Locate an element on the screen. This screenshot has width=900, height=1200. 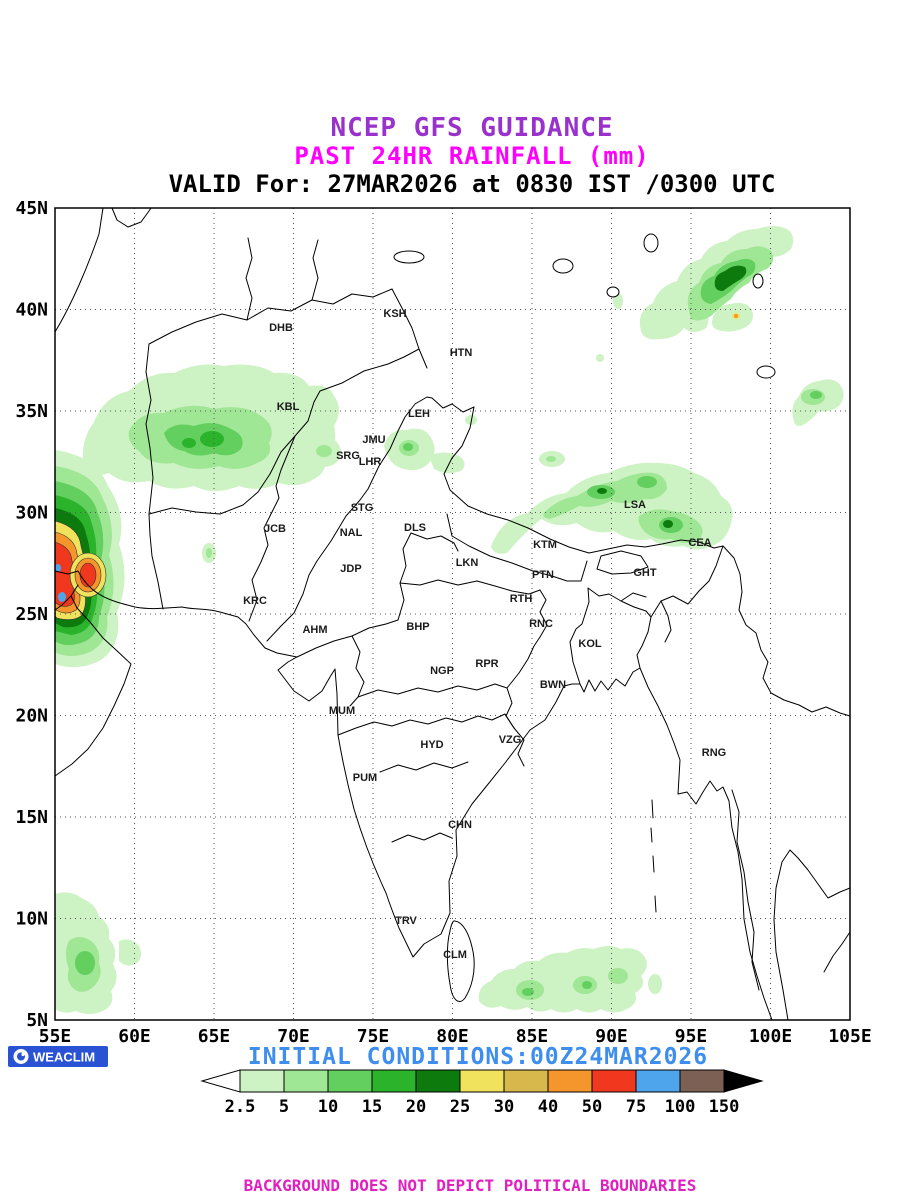
title-rainfall: PAST 24HR RAINFALL (mm) is located at coordinates (471, 156).